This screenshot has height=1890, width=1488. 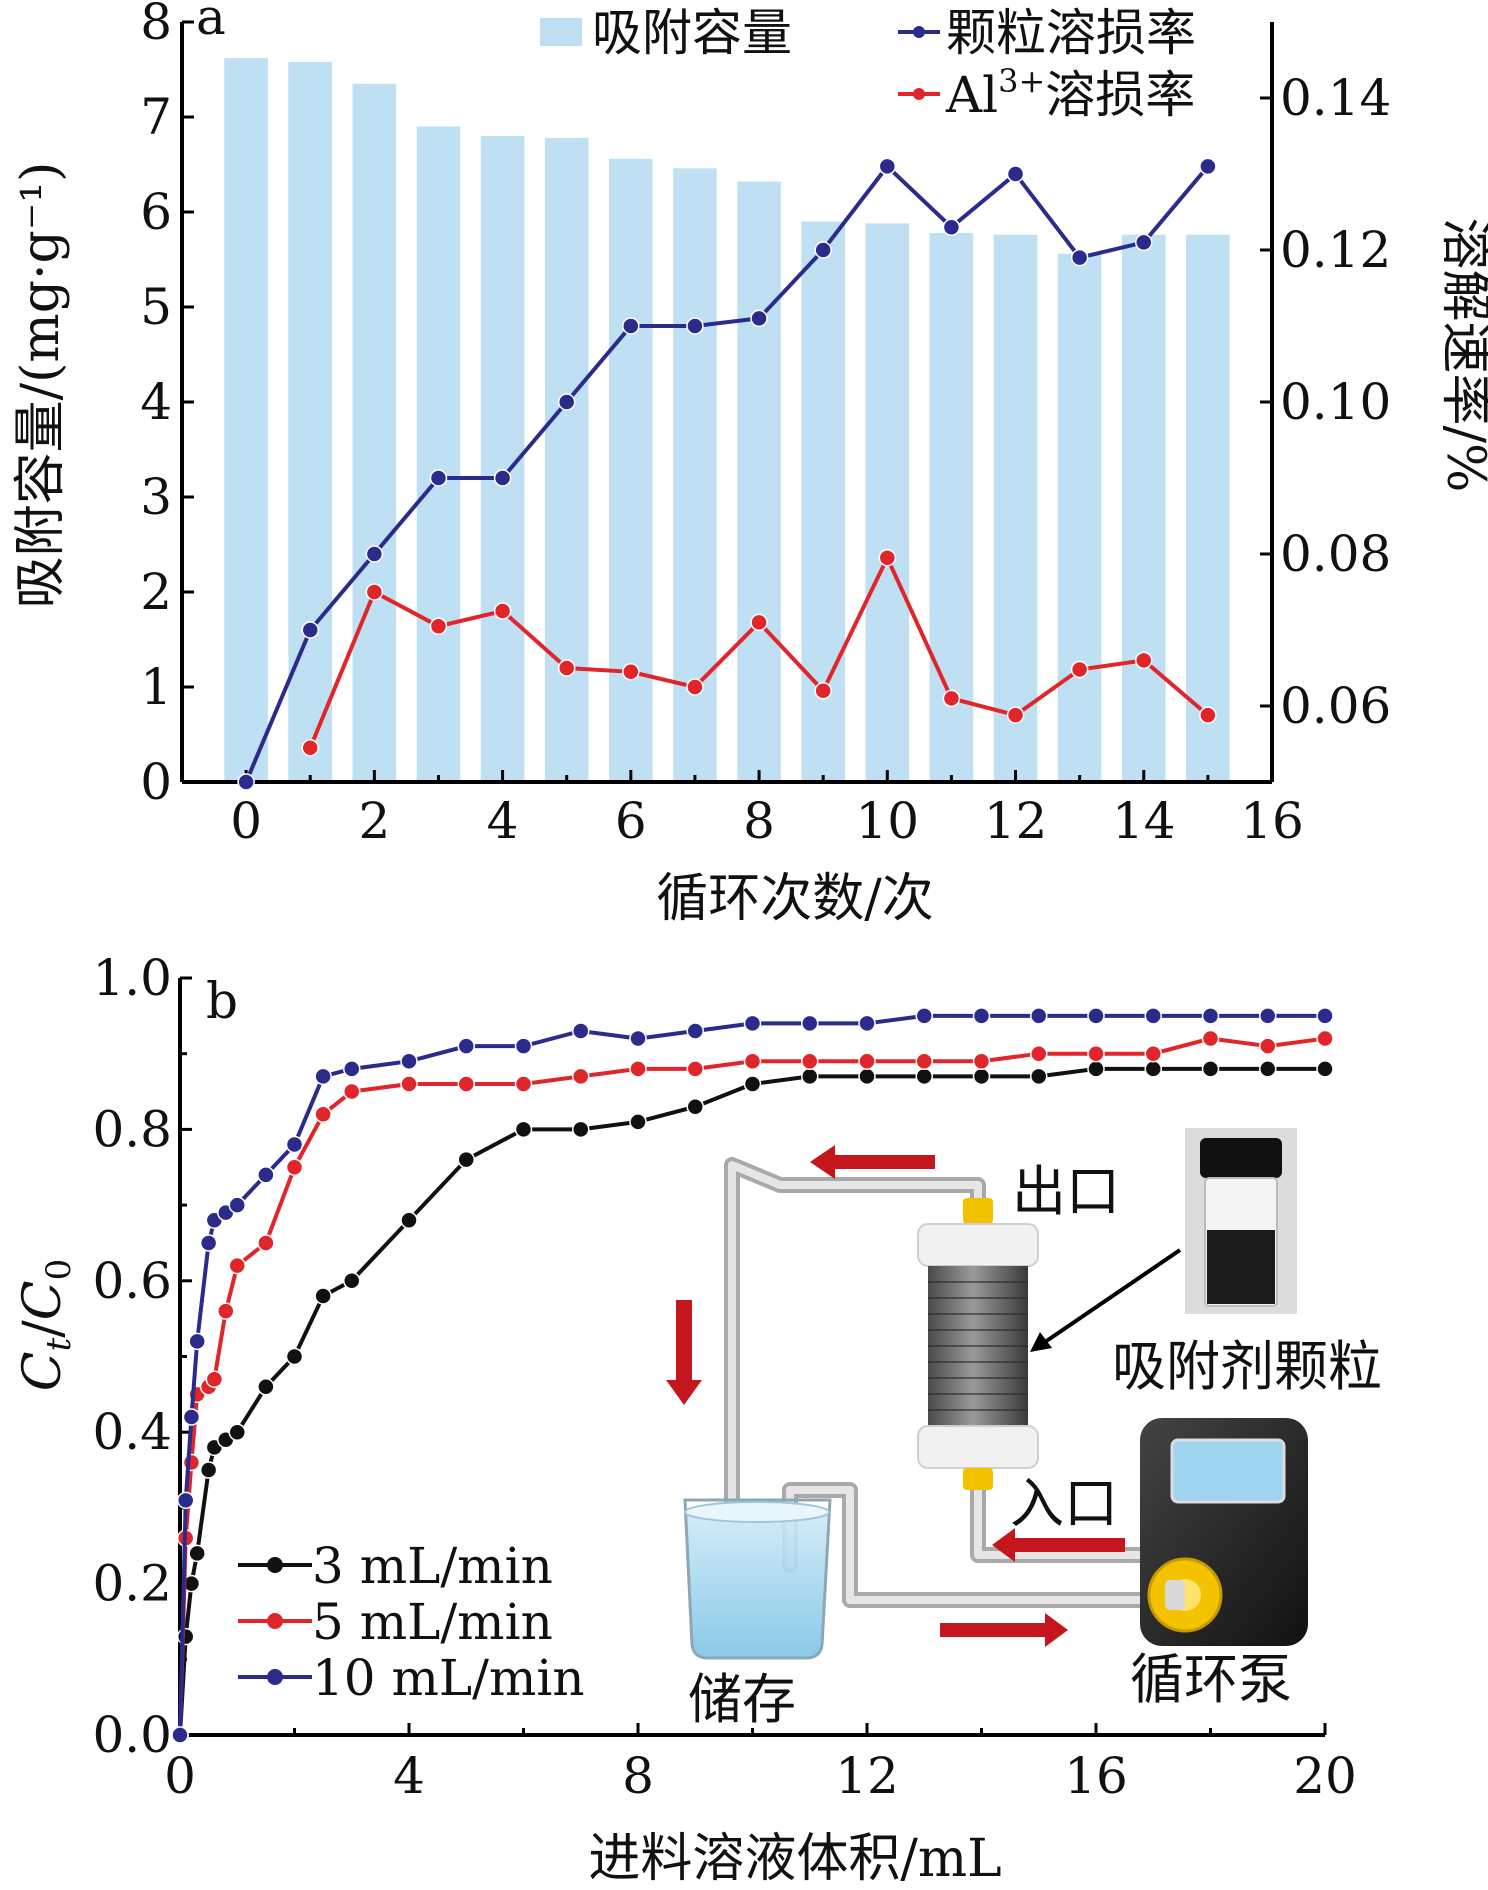 I want to click on inset-label-adsorbent: 吸附剂颗粒, so click(x=1247, y=1366).